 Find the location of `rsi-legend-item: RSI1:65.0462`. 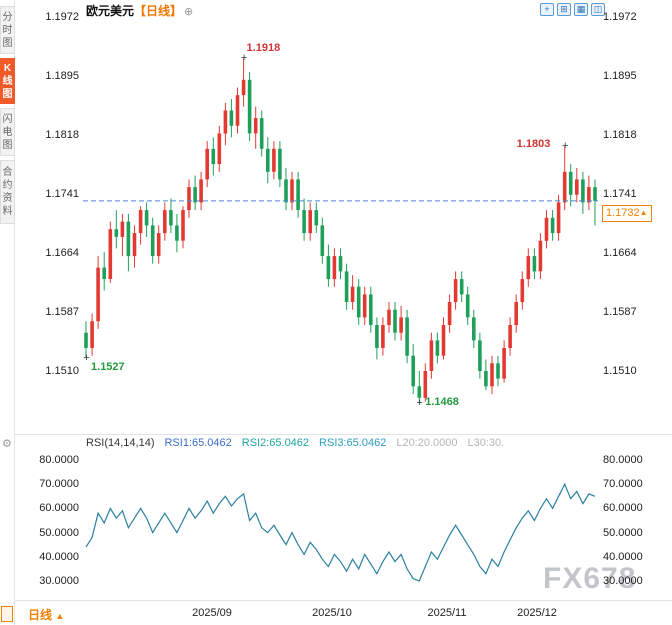

rsi-legend-item: RSI1:65.0462 is located at coordinates (198, 443).